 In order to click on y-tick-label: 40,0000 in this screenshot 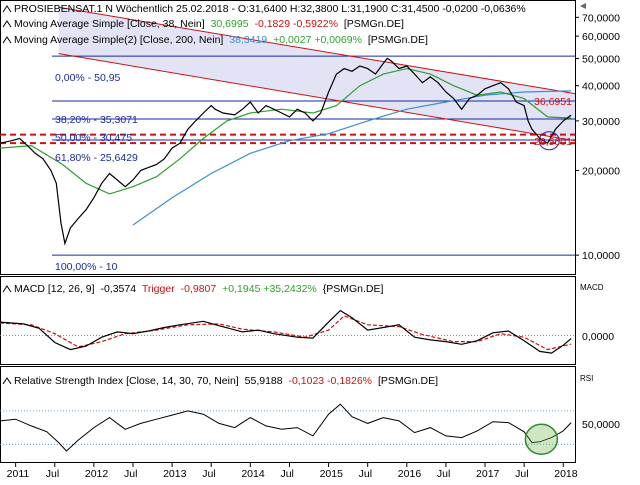, I will do `click(601, 87)`.